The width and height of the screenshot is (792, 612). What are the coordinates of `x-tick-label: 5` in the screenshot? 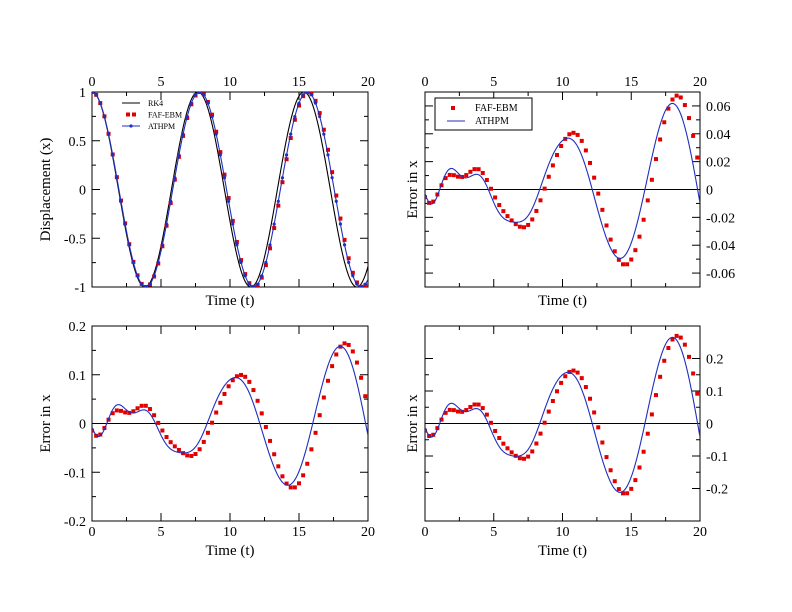 It's located at (161, 532).